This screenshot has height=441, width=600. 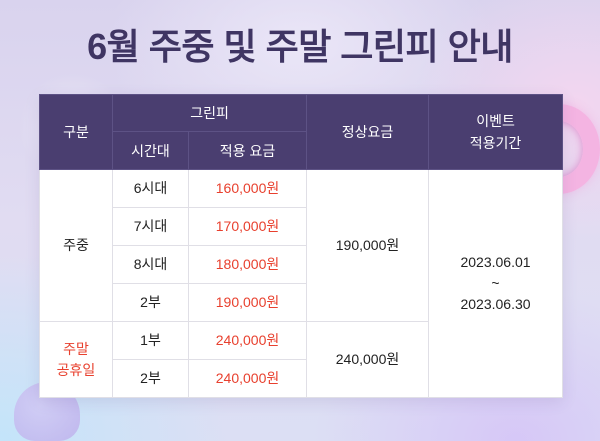 What do you see at coordinates (76, 348) in the screenshot?
I see `weekend-label-line1: 주말` at bounding box center [76, 348].